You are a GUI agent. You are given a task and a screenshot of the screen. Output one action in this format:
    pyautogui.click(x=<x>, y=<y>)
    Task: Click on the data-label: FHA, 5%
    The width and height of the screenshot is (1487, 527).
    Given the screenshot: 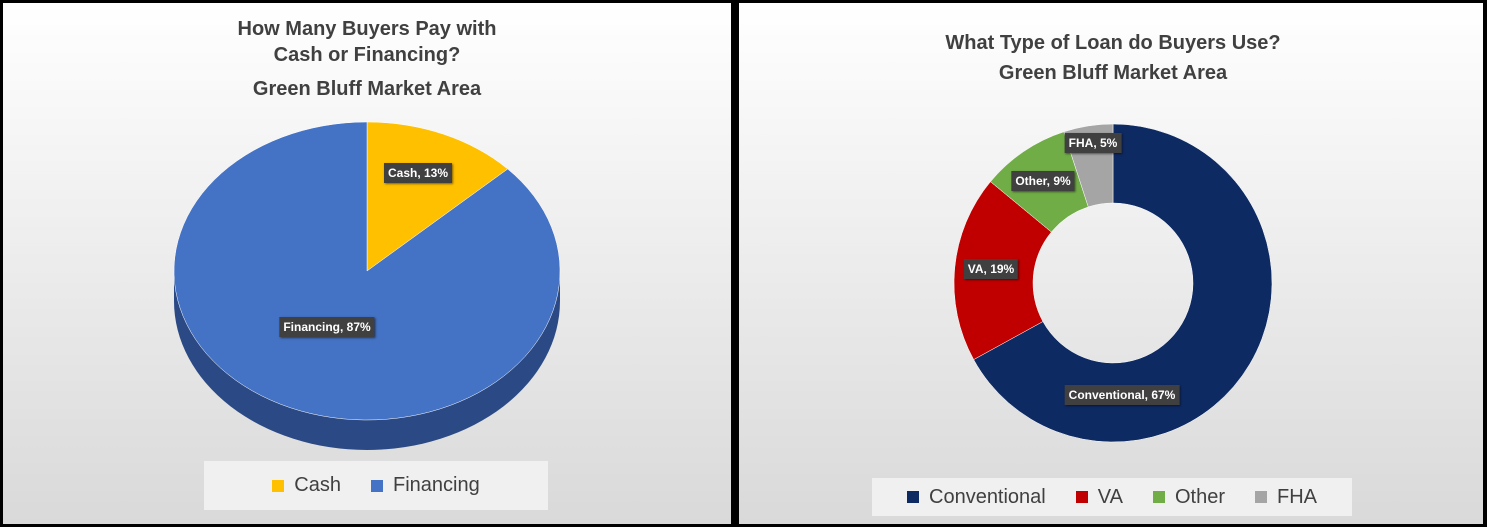 What is the action you would take?
    pyautogui.click(x=1093, y=143)
    